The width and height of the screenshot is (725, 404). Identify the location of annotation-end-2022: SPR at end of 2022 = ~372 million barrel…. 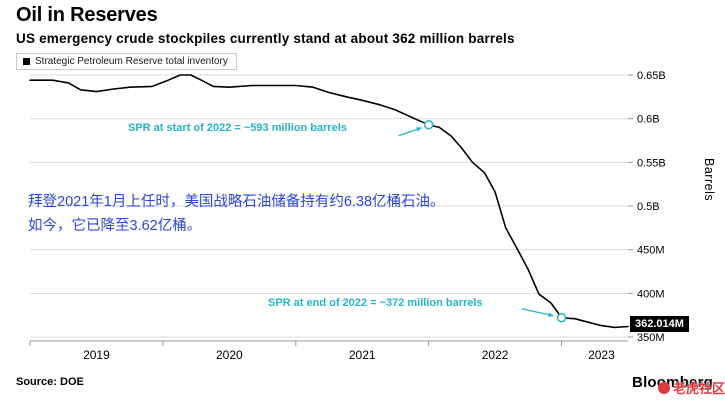
(375, 303).